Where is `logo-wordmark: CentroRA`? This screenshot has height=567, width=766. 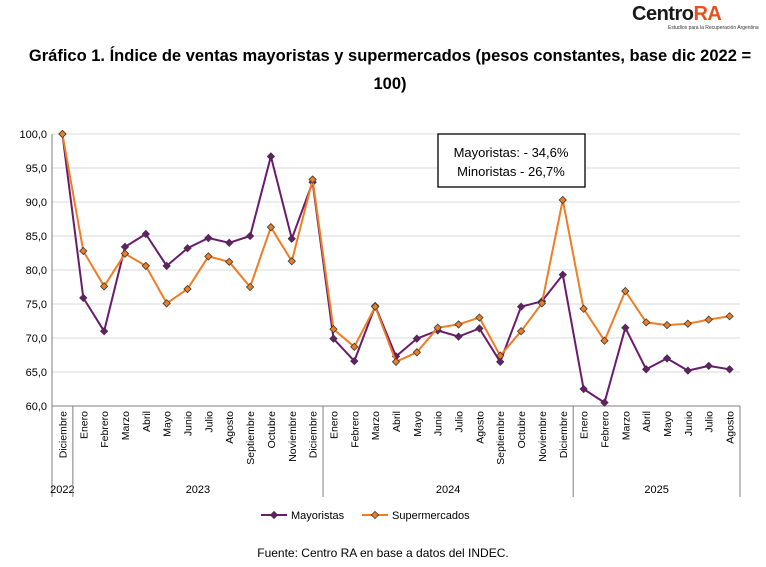
logo-wordmark: CentroRA is located at coordinates (697, 14).